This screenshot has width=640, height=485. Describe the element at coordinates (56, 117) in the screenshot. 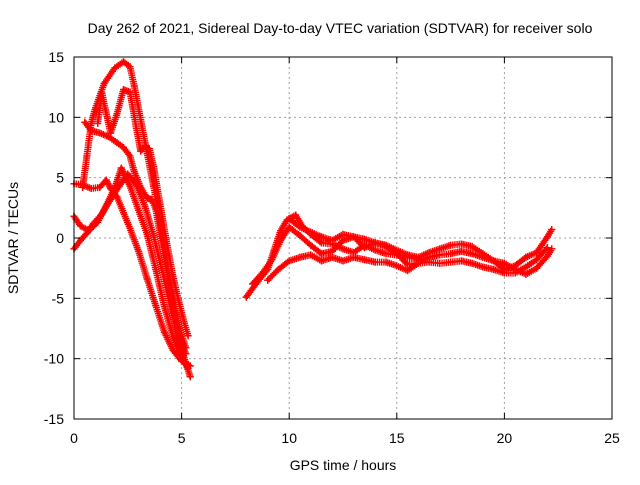

I see `y-tick-label: 10` at that location.